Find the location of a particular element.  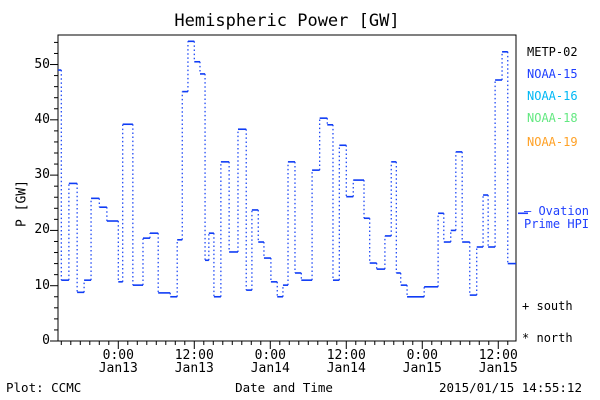

legend-marker-north-label: north is located at coordinates (554, 338).